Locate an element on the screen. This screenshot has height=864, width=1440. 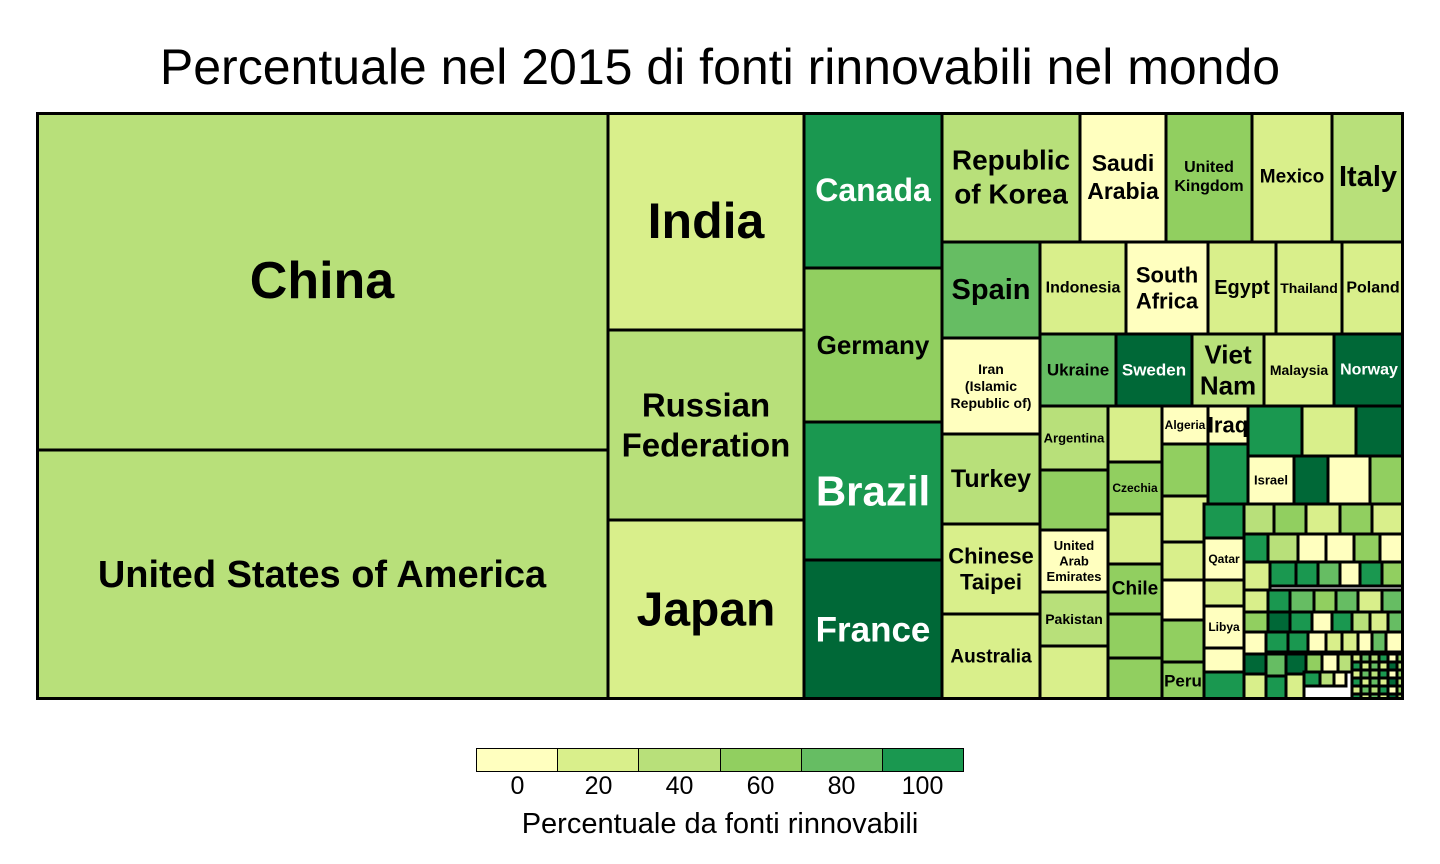
tile-label: India is located at coordinates (707, 221).